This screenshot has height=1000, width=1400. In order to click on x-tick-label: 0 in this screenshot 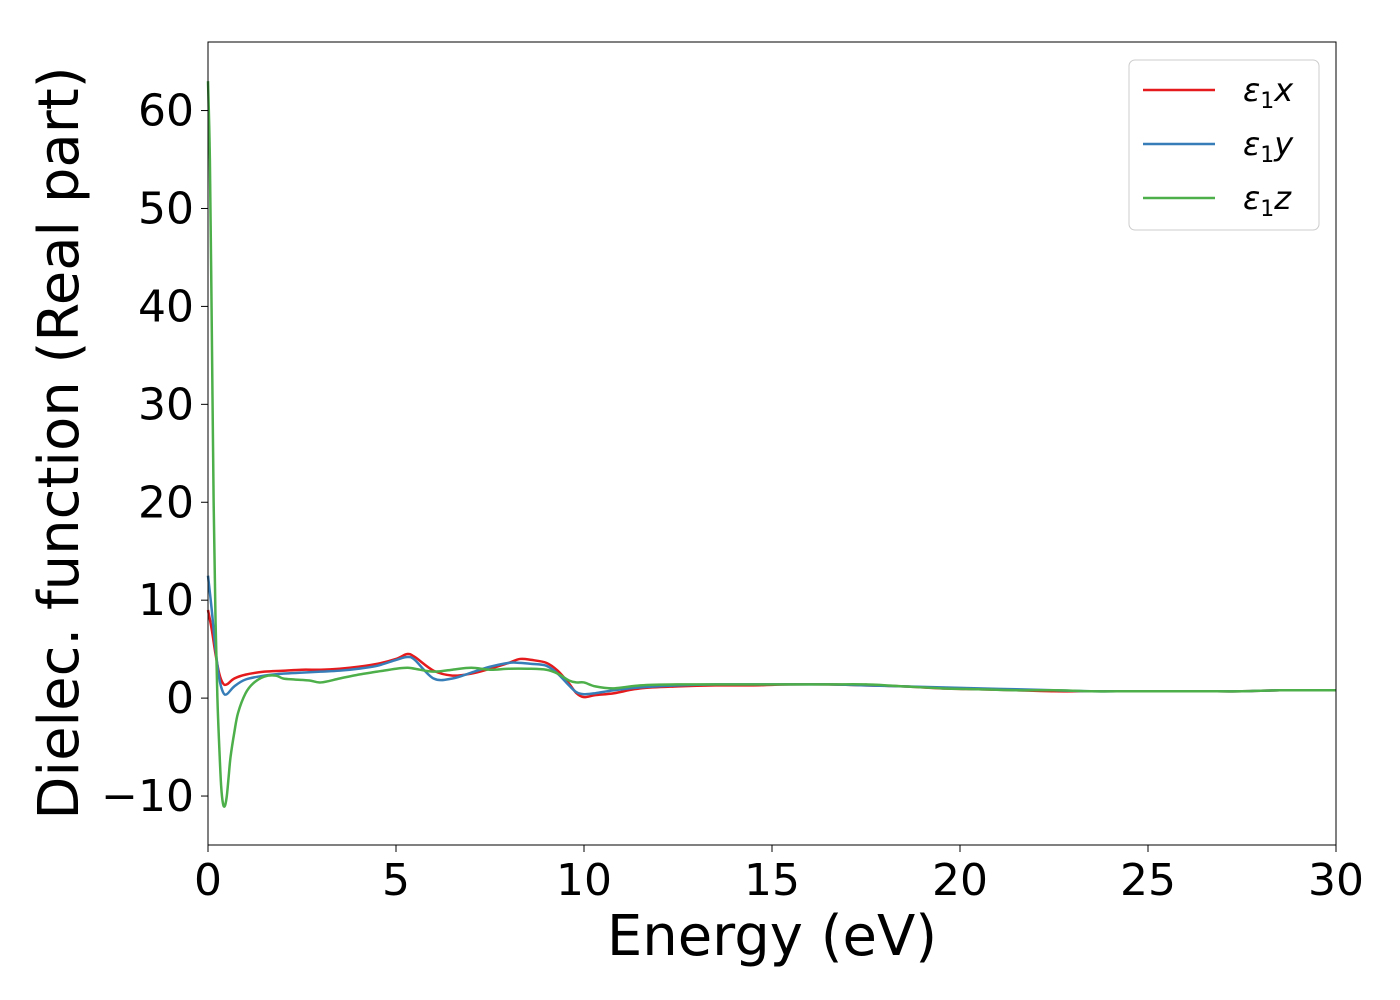, I will do `click(208, 880)`.